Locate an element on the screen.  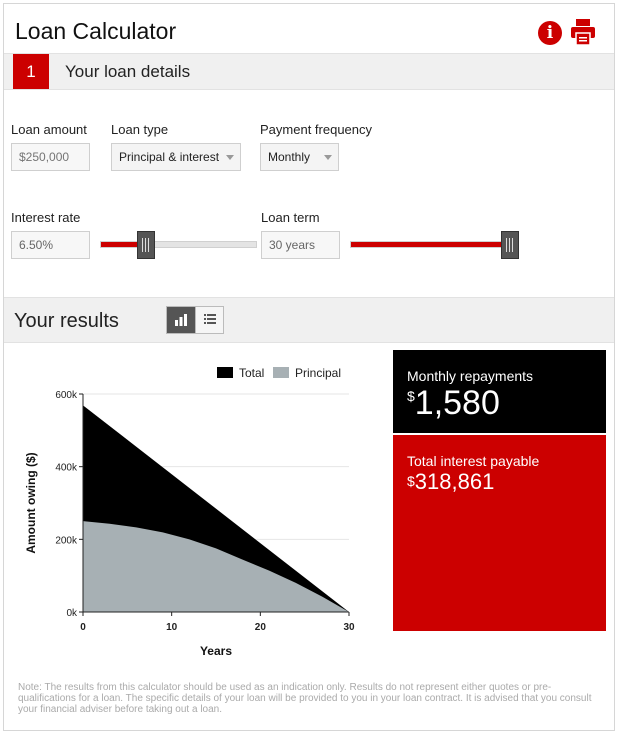
chart-view-button is located at coordinates (181, 320).